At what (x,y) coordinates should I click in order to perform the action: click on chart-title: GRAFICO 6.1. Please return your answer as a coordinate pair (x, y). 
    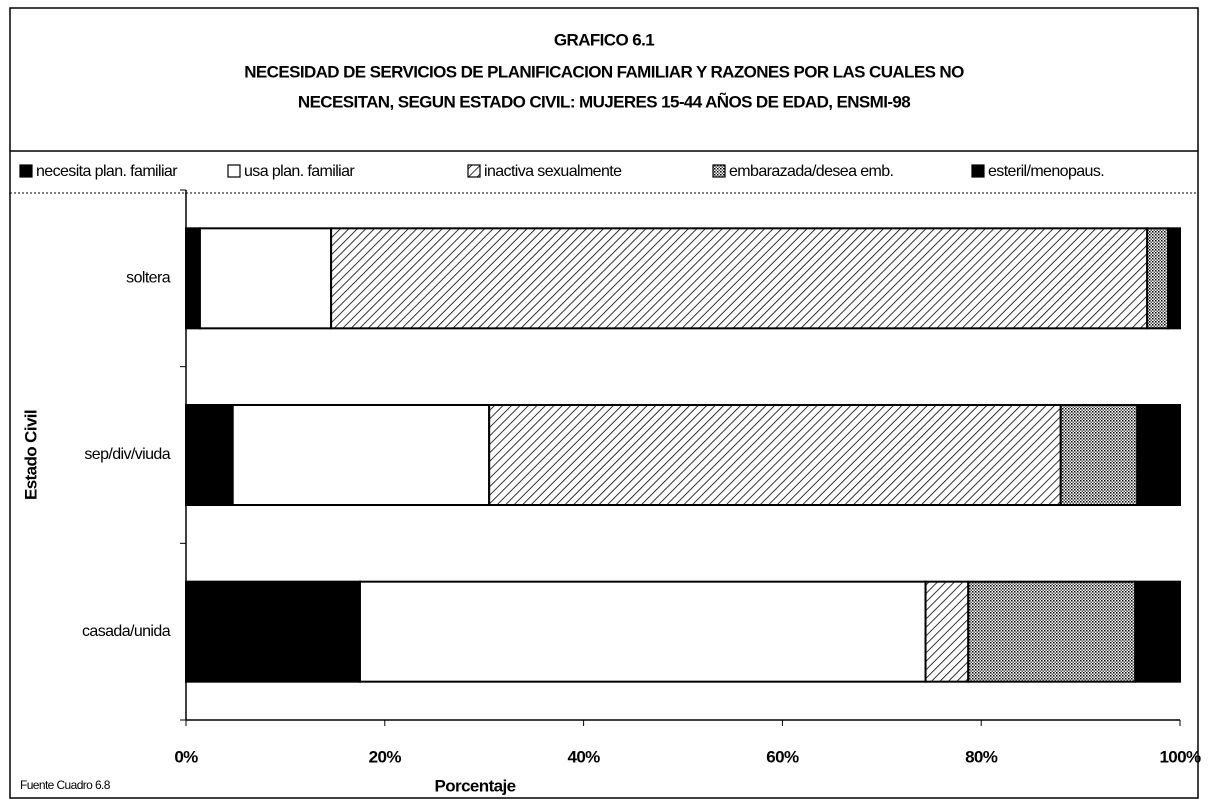
    Looking at the image, I should click on (604, 39).